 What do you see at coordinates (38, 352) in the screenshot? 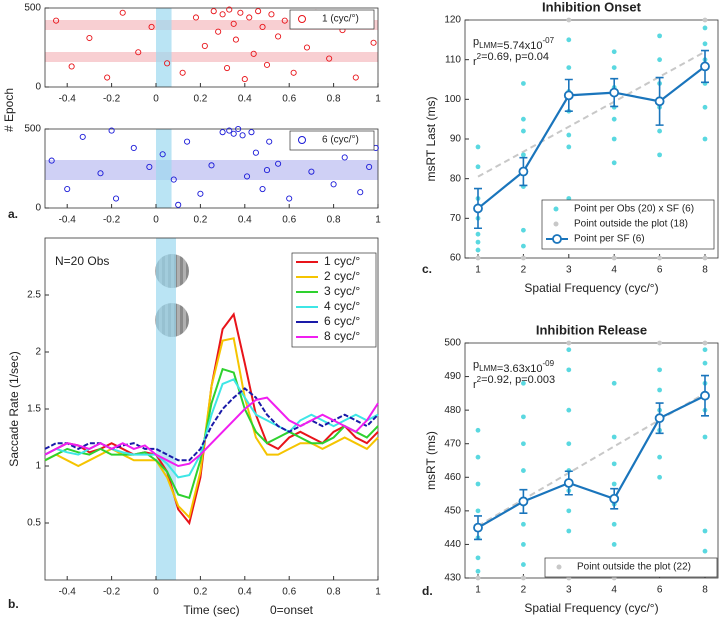
I see `y-tick-label: 2` at bounding box center [38, 352].